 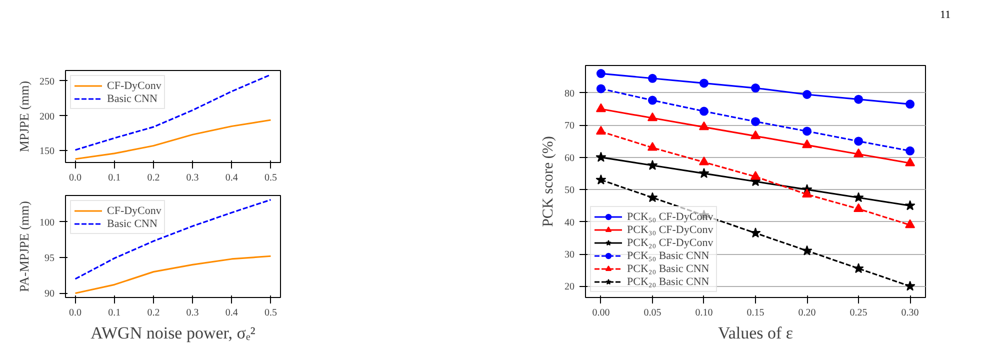 What do you see at coordinates (601, 313) in the screenshot?
I see `x-tick-label: 0.00` at bounding box center [601, 313].